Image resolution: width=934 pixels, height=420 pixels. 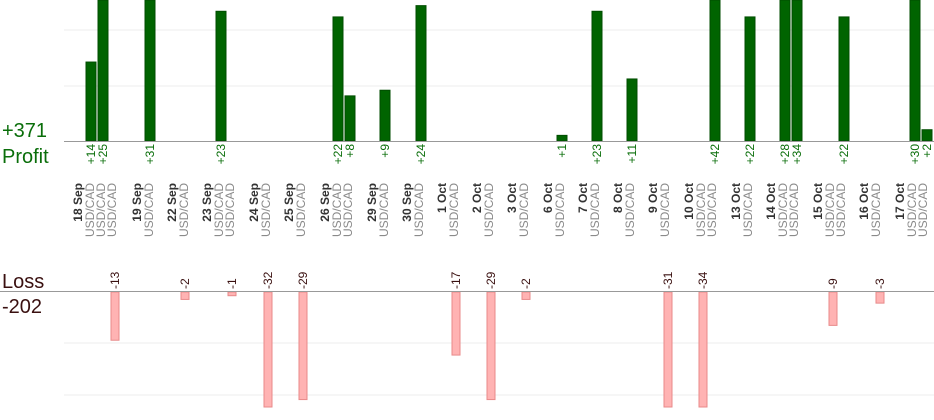 What do you see at coordinates (23, 282) in the screenshot?
I see `loss-label: Loss` at bounding box center [23, 282].